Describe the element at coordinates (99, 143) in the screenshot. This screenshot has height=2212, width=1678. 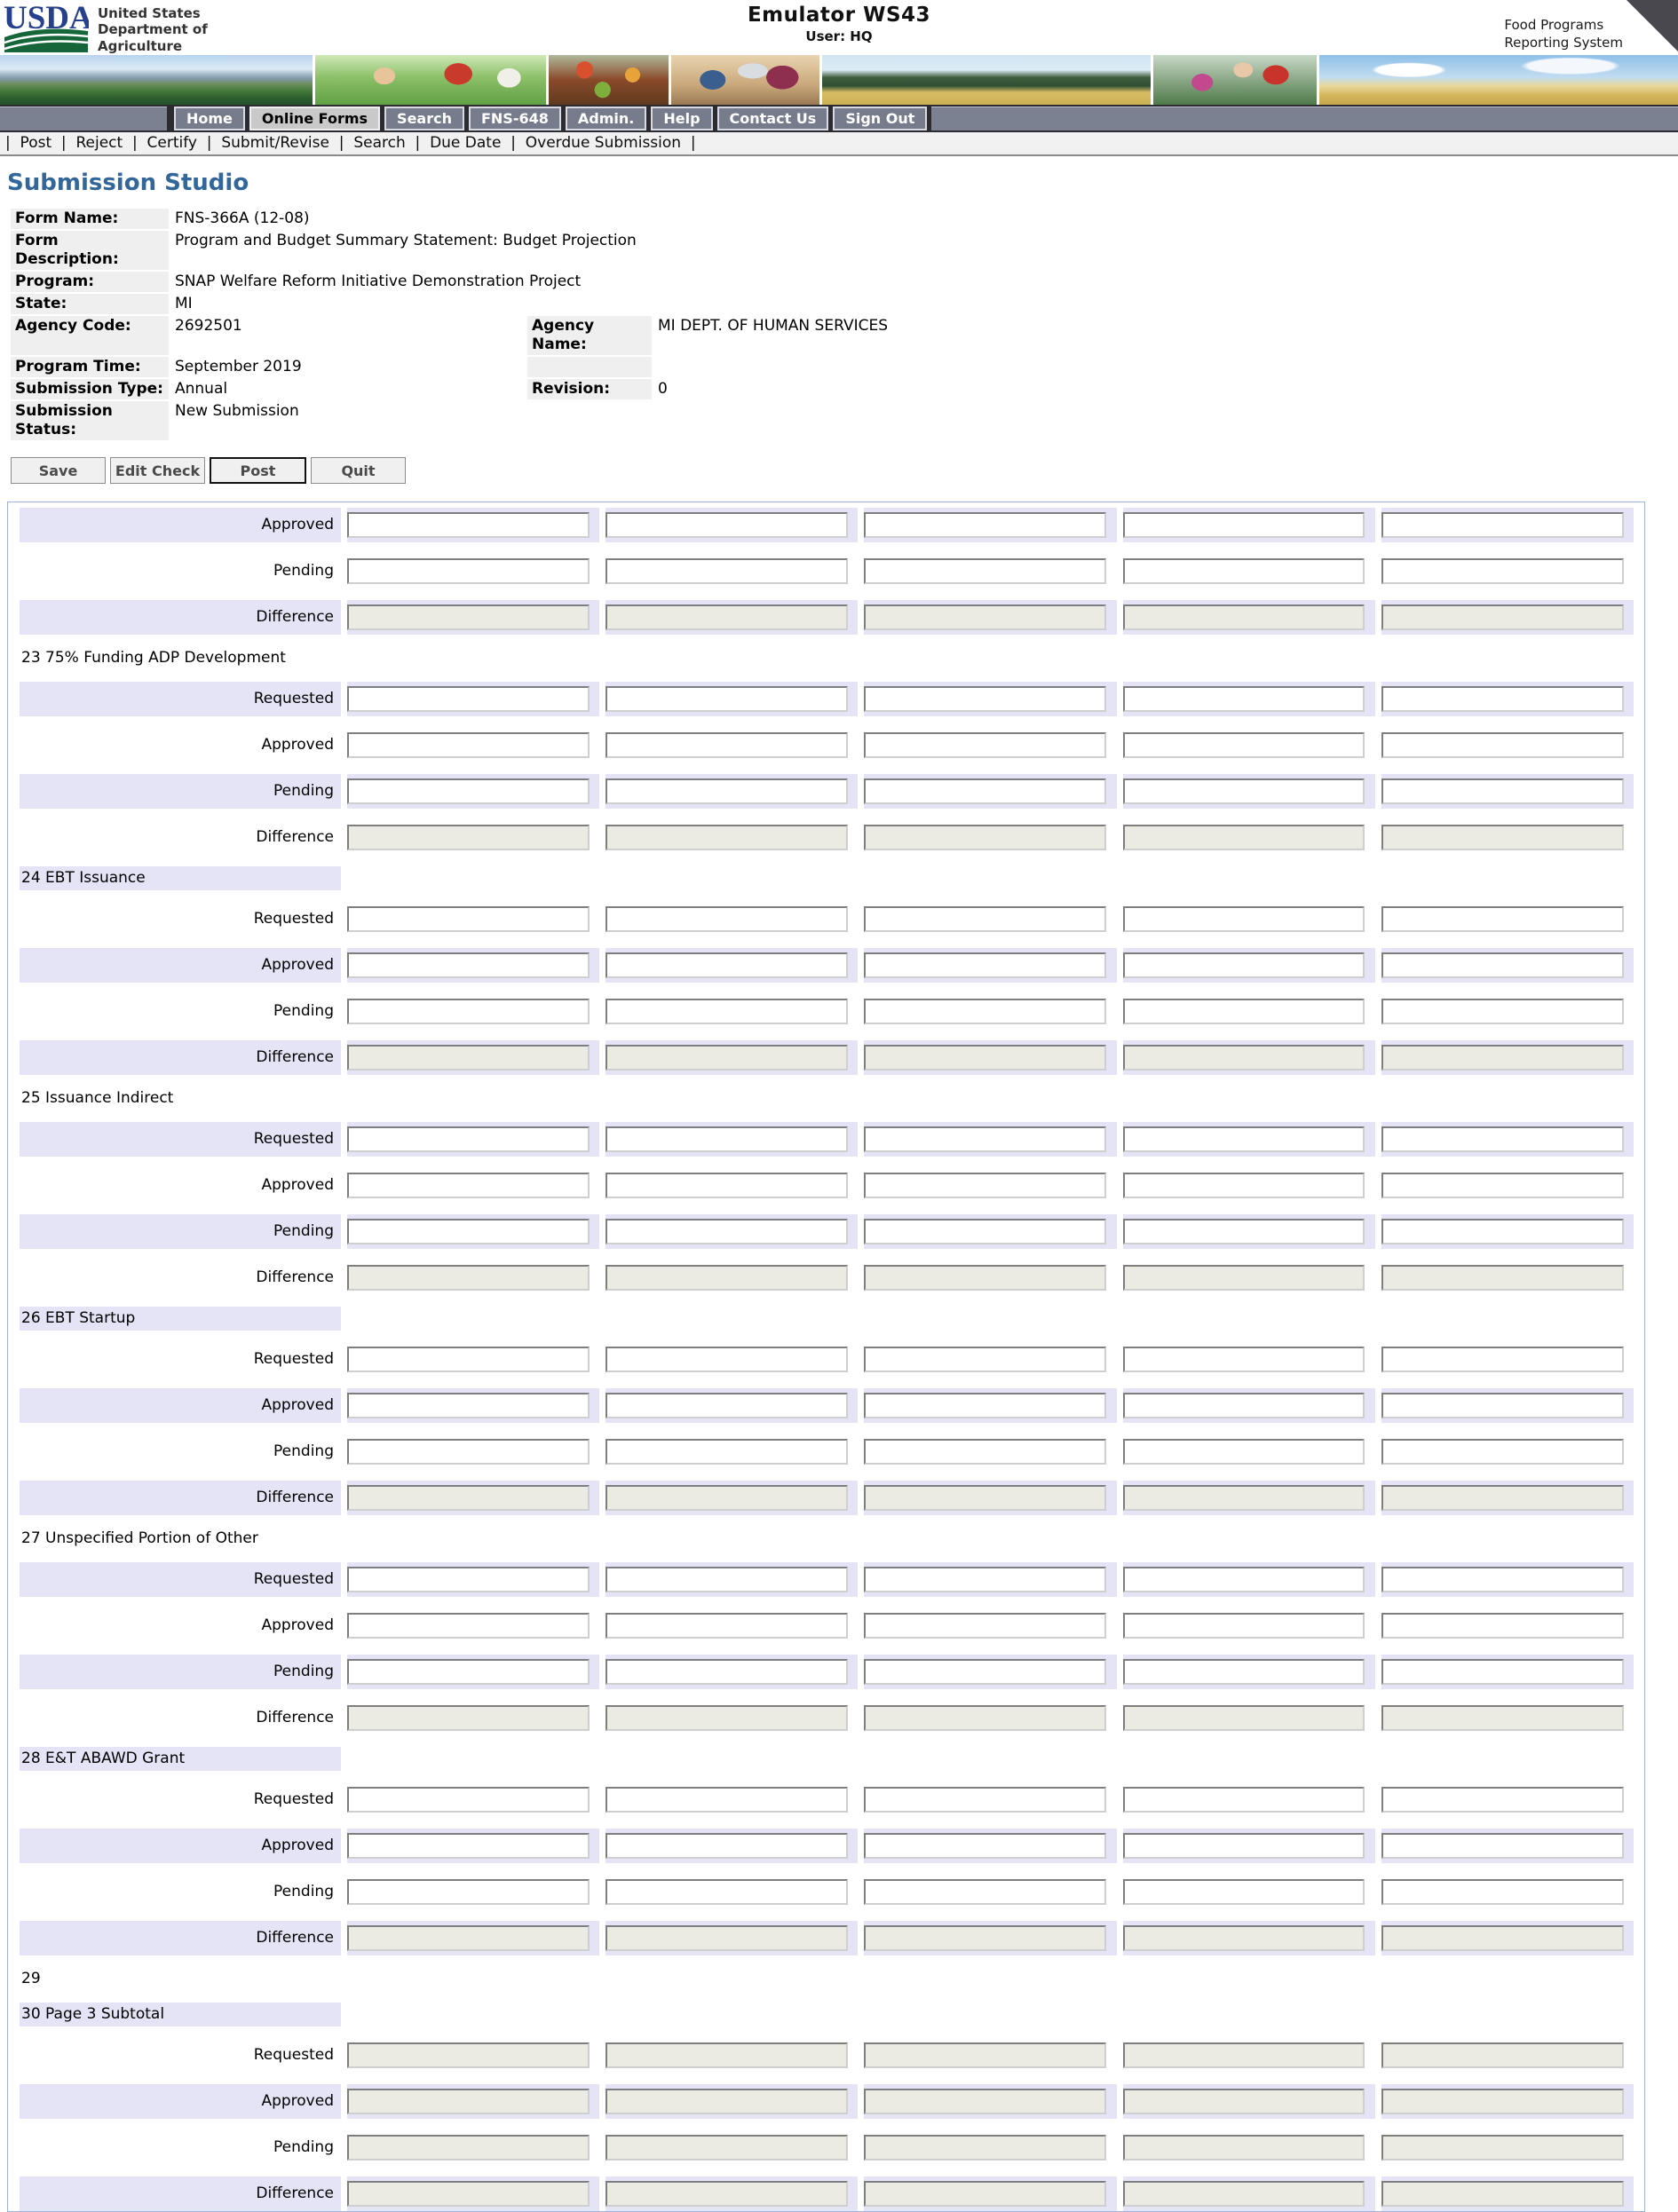
I see `subnav-link-reject: Reject` at that location.